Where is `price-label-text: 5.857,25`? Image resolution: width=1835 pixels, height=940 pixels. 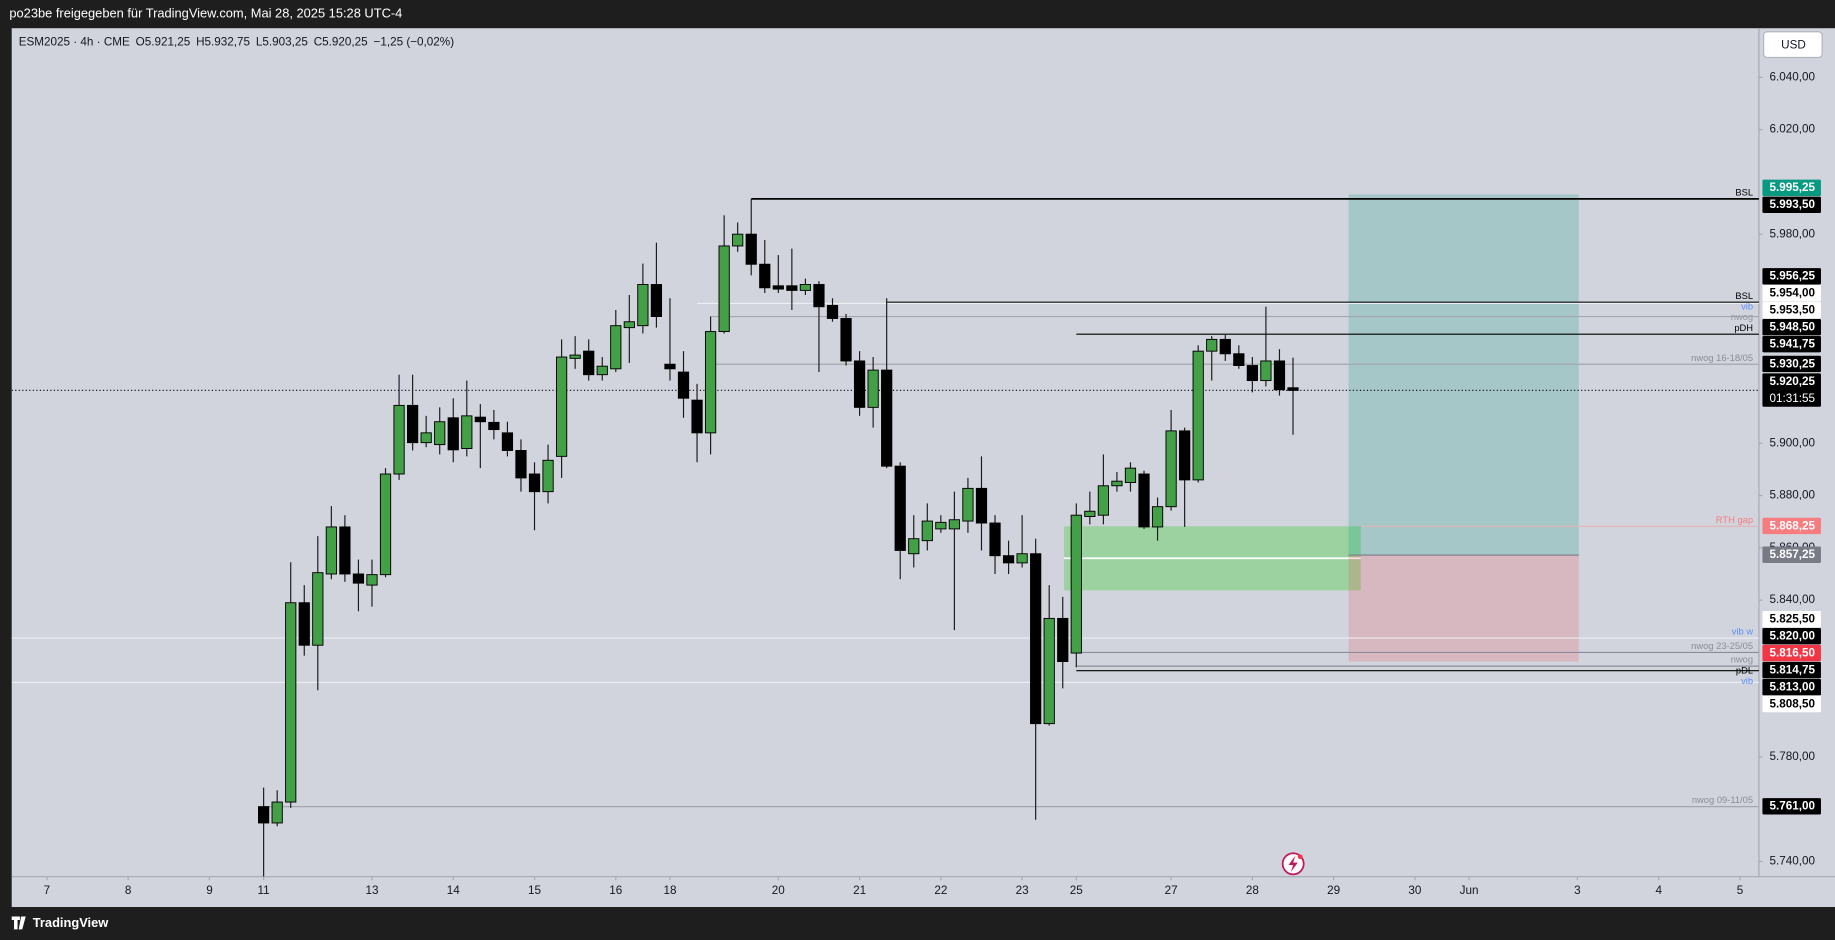 price-label-text: 5.857,25 is located at coordinates (1792, 554).